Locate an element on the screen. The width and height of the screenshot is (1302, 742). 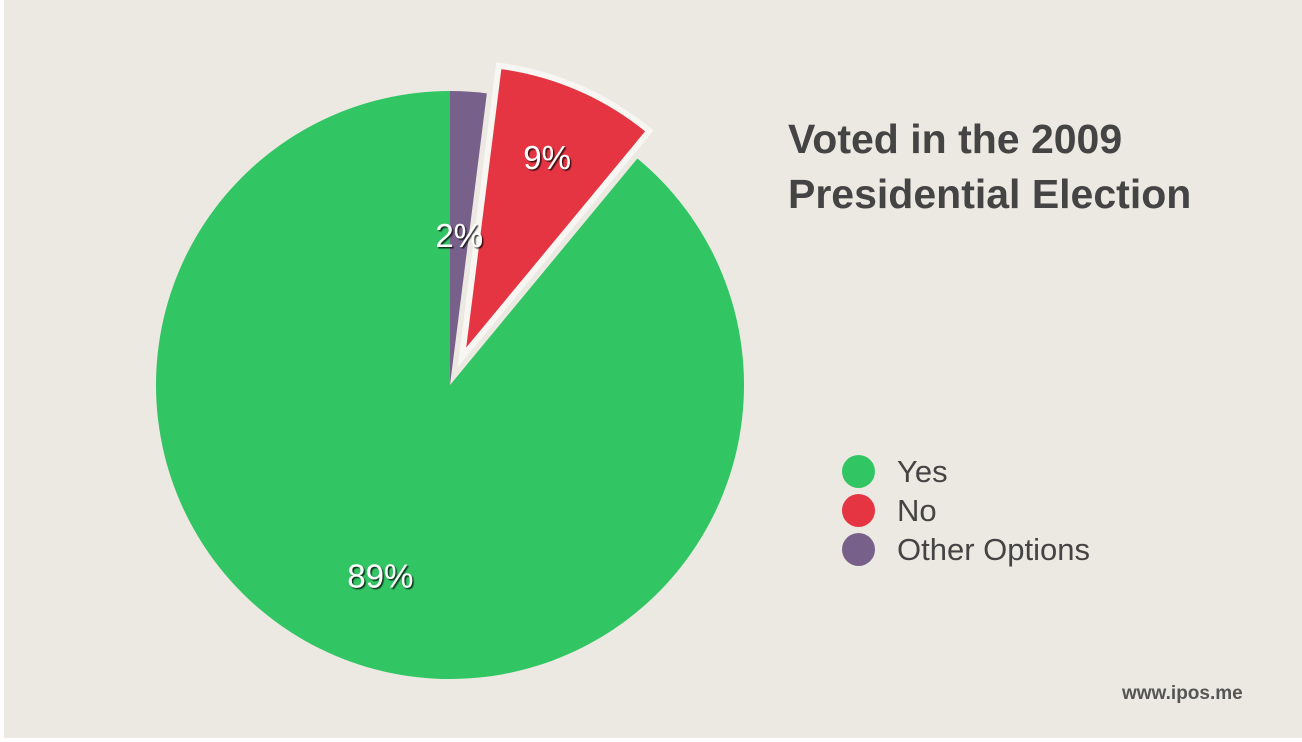
legend-label-other-options: Other Options is located at coordinates (993, 549).